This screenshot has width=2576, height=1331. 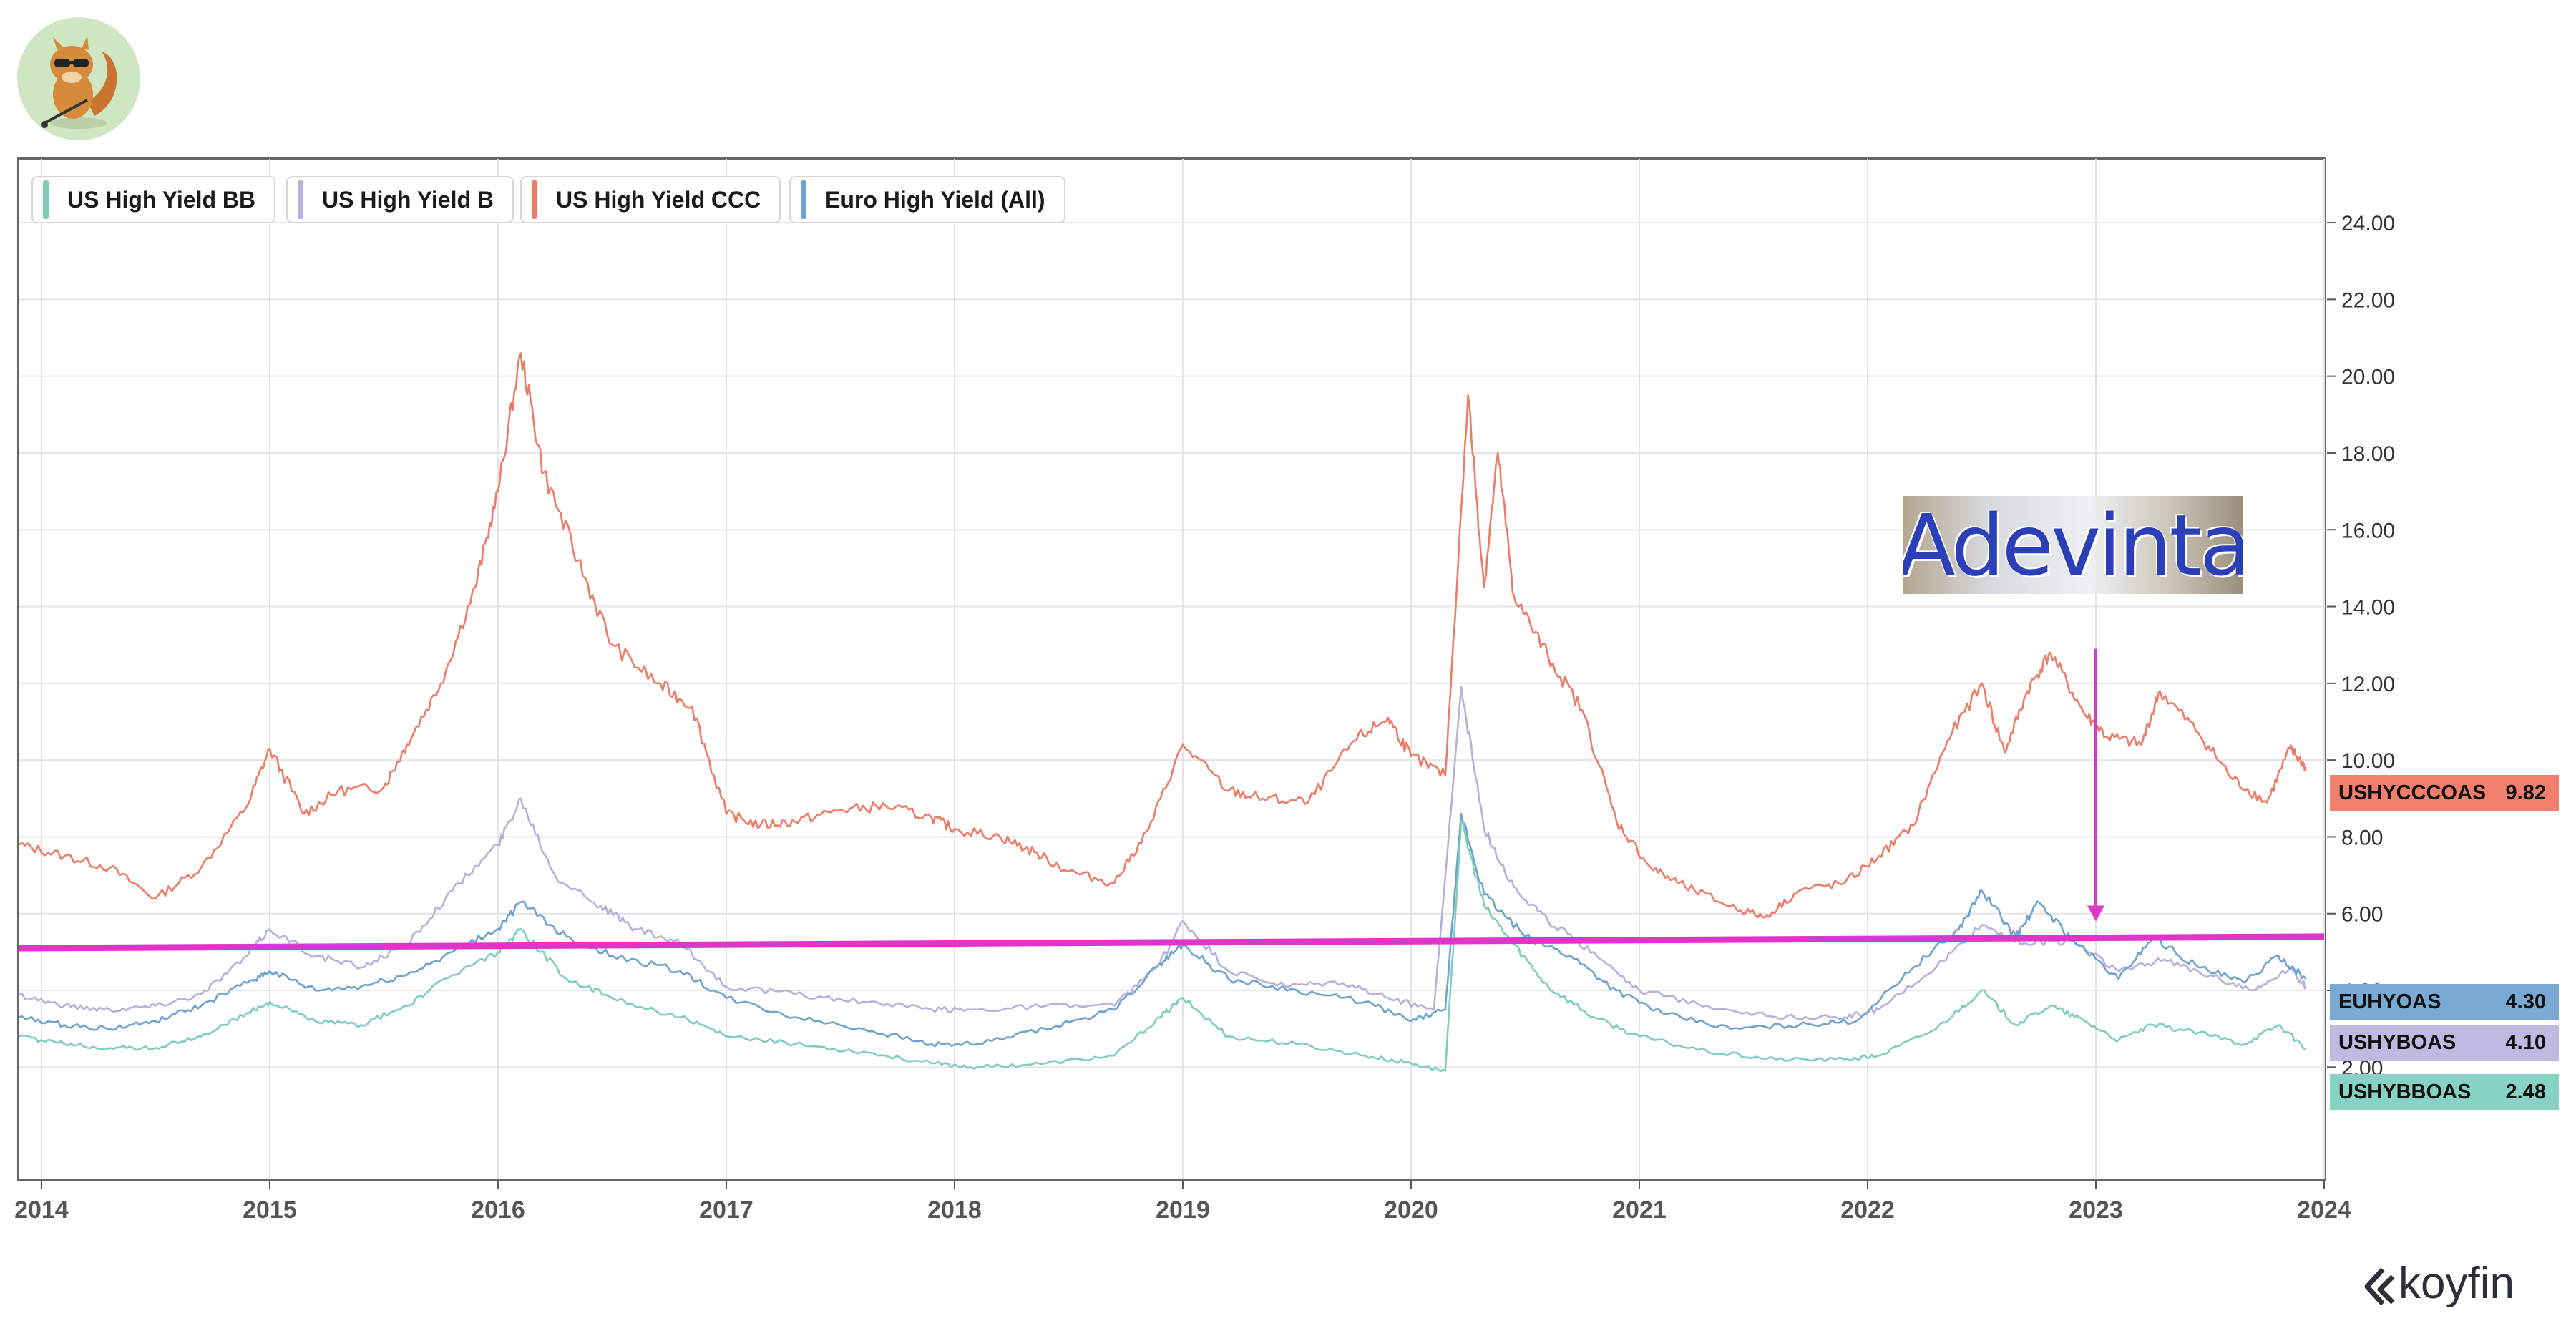 I want to click on x-tick-label: 2024, so click(x=2324, y=1210).